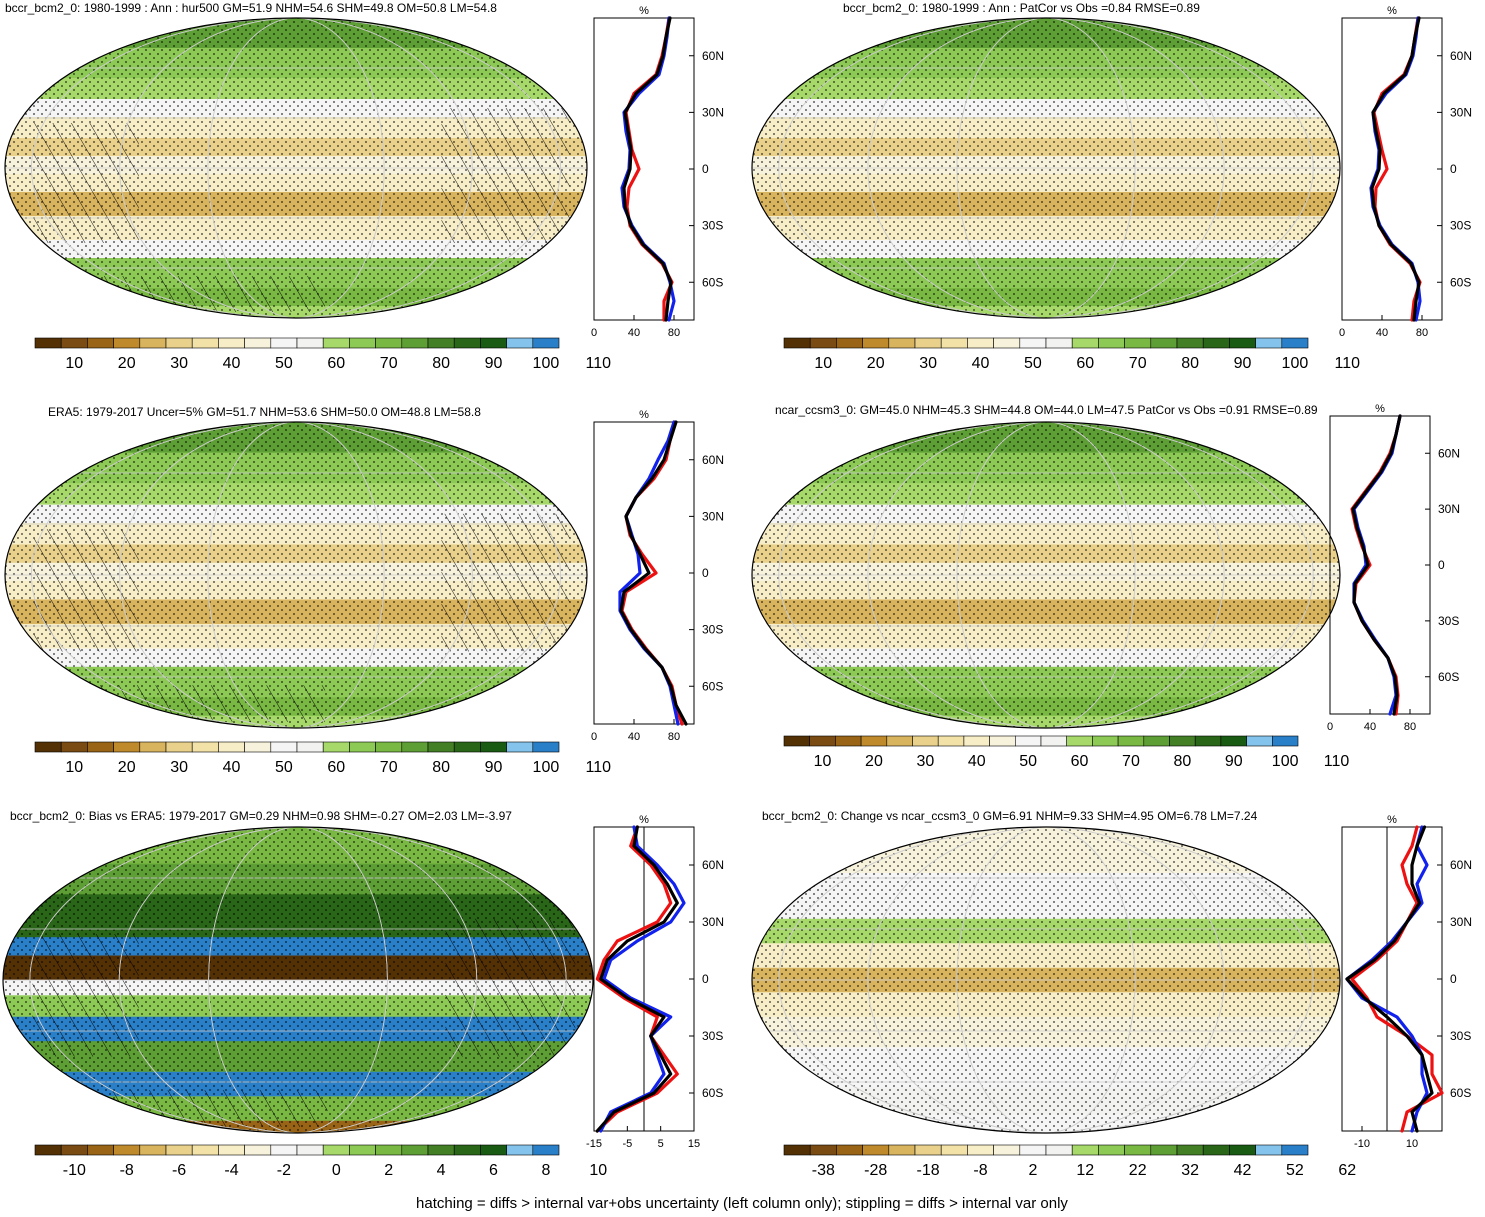  What do you see at coordinates (1131, 761) in the screenshot?
I see `colorbar-label: 70` at bounding box center [1131, 761].